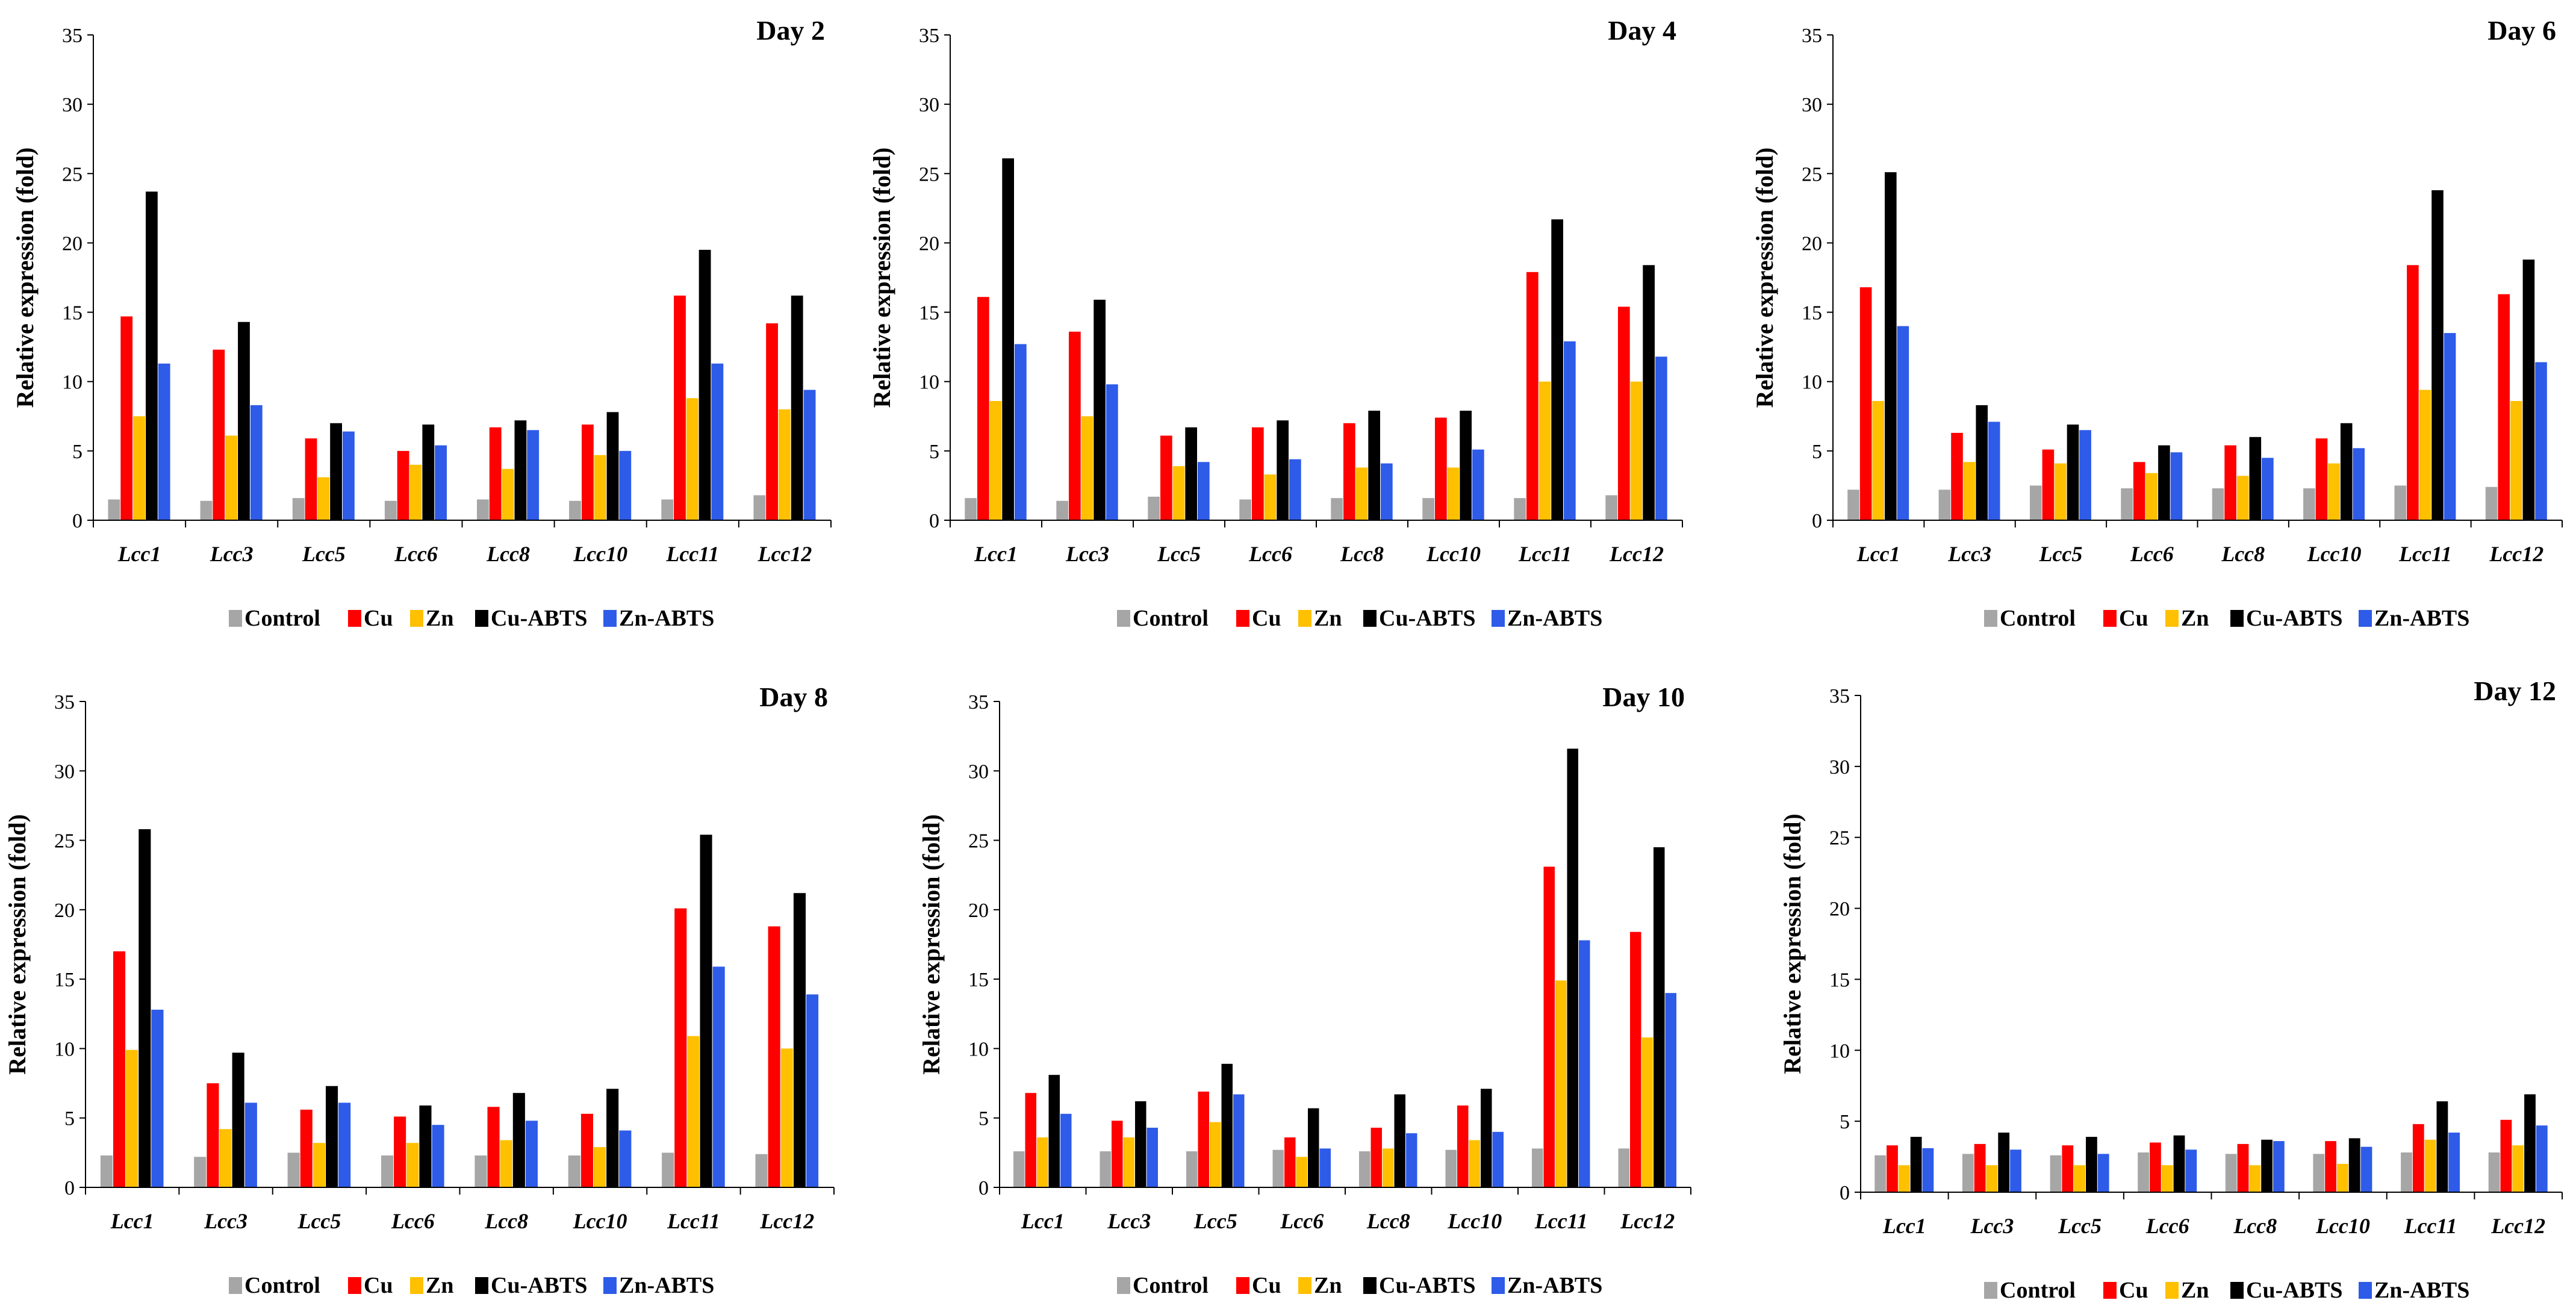 This screenshot has width=2576, height=1306. Describe the element at coordinates (1278, 1168) in the screenshot. I see `bar-control-lcc6` at that location.